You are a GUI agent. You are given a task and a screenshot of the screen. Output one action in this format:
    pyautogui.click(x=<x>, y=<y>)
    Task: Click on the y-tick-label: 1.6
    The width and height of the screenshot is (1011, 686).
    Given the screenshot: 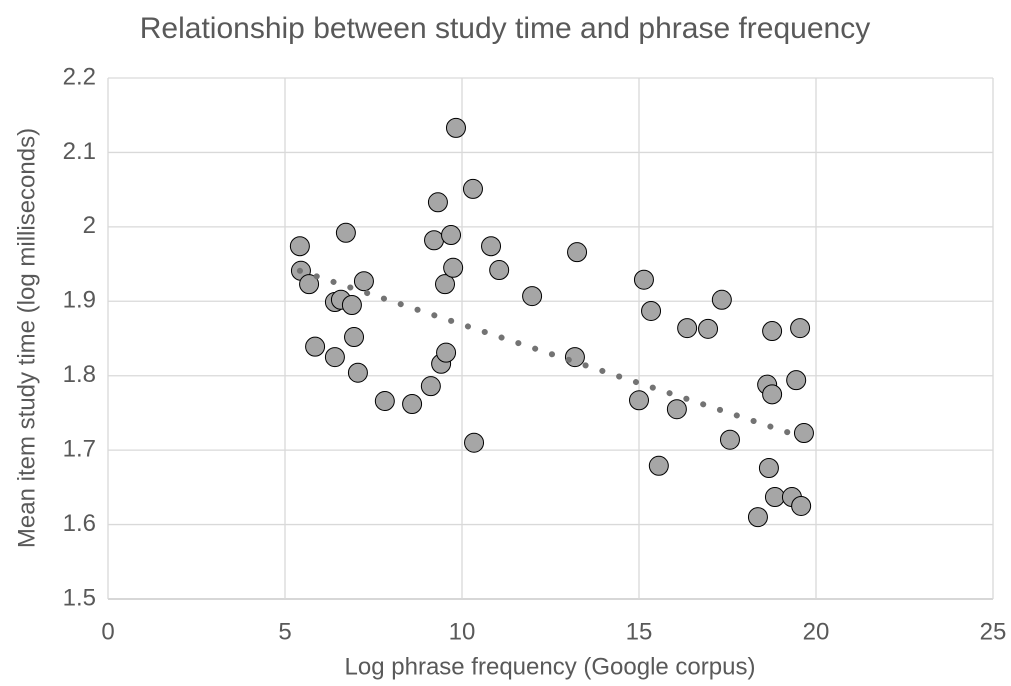 What is the action you would take?
    pyautogui.click(x=79, y=523)
    